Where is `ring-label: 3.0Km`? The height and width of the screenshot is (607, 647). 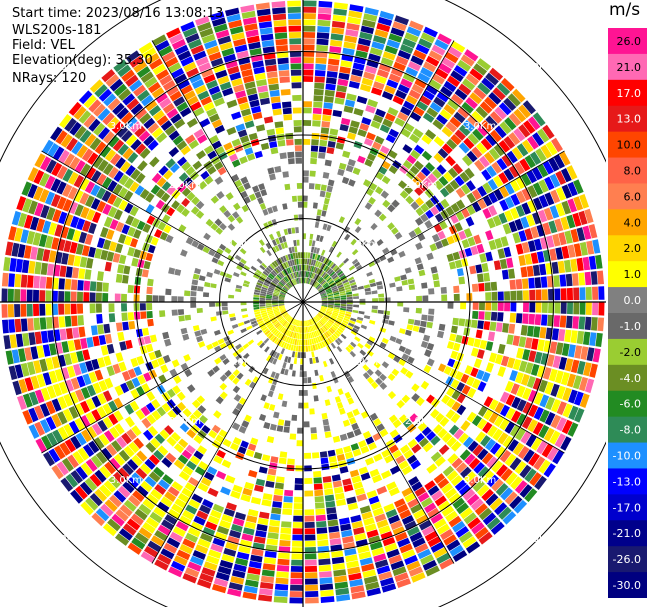 ring-label: 3.0Km is located at coordinates (126, 126).